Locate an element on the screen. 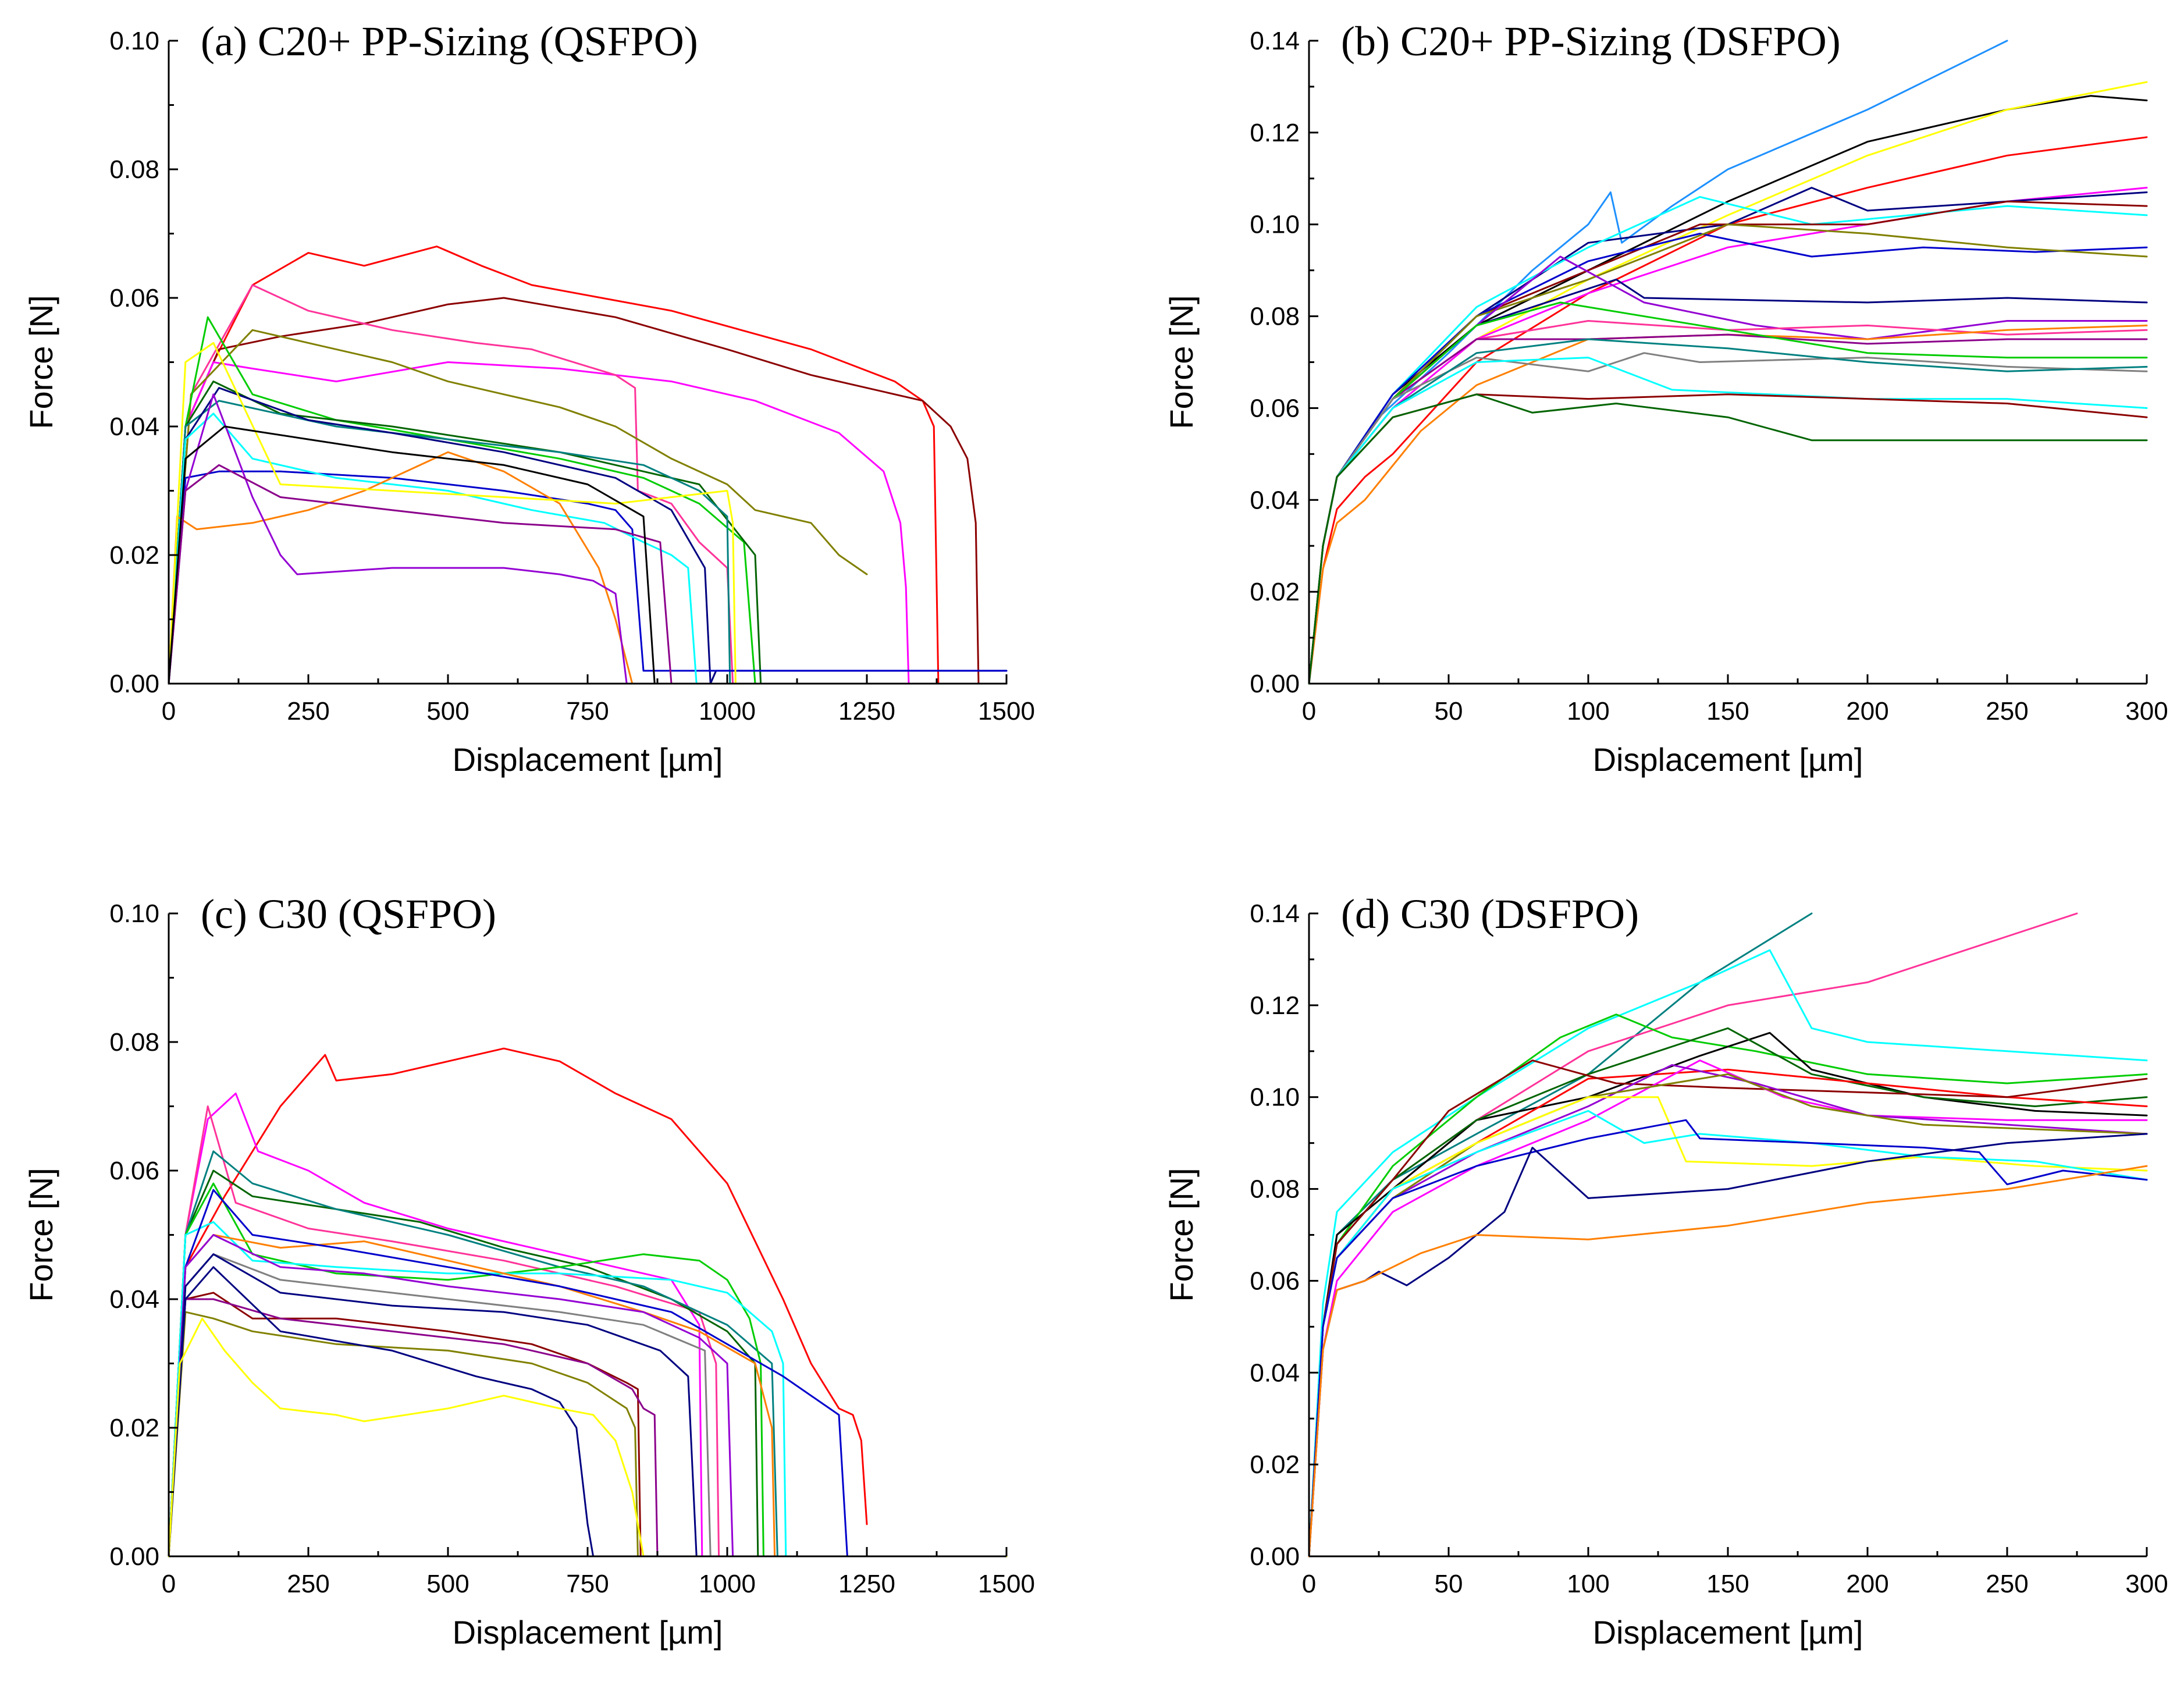  series-gray-line is located at coordinates (588, 1405).